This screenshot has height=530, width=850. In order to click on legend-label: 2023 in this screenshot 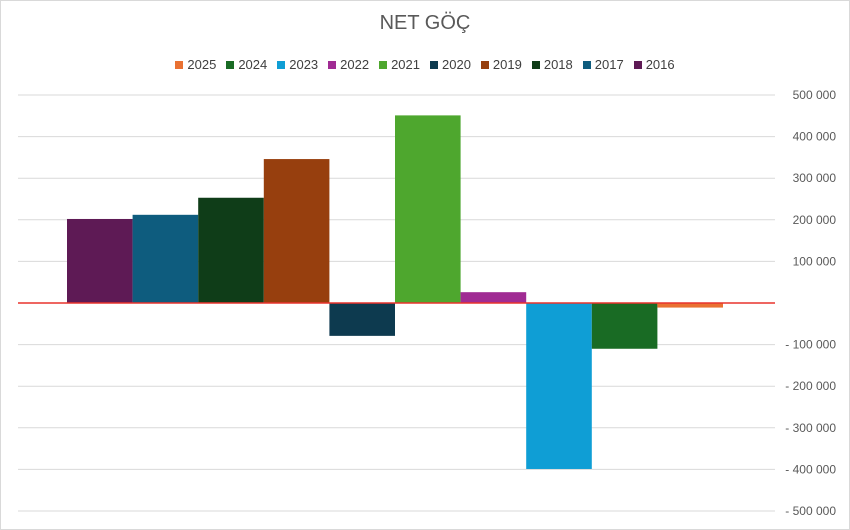, I will do `click(304, 64)`.